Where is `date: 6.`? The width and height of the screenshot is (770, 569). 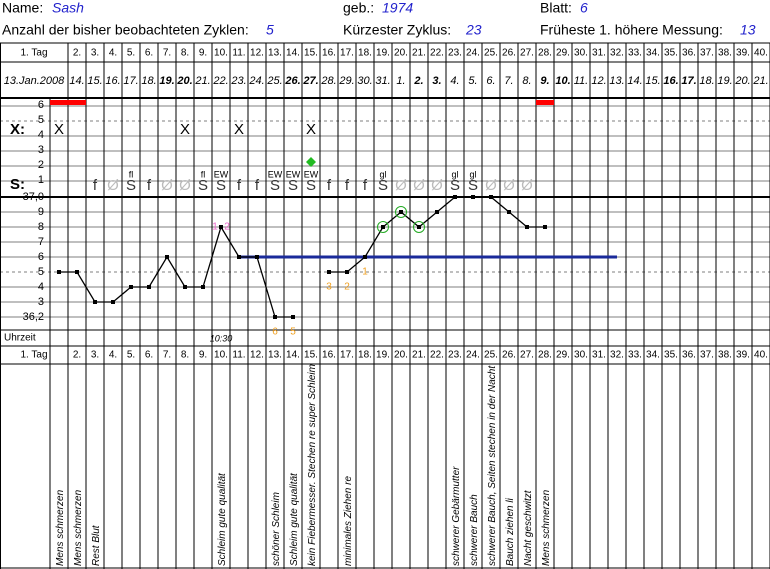 date: 6. is located at coordinates (490, 81).